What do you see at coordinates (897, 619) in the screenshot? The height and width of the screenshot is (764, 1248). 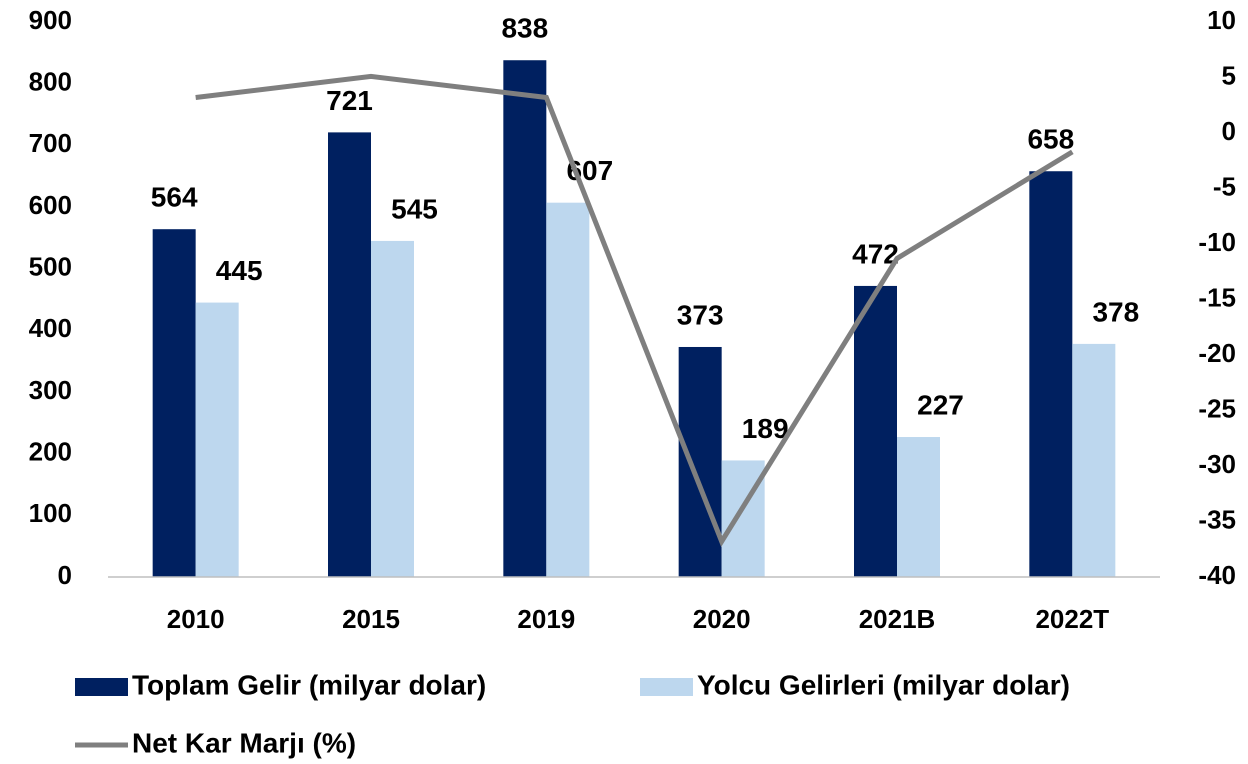 I see `x-tick-label: 2021B` at bounding box center [897, 619].